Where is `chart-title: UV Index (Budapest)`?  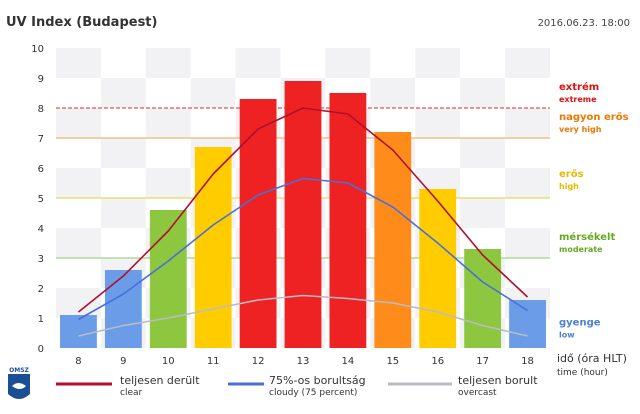
chart-title: UV Index (Budapest) is located at coordinates (81, 22).